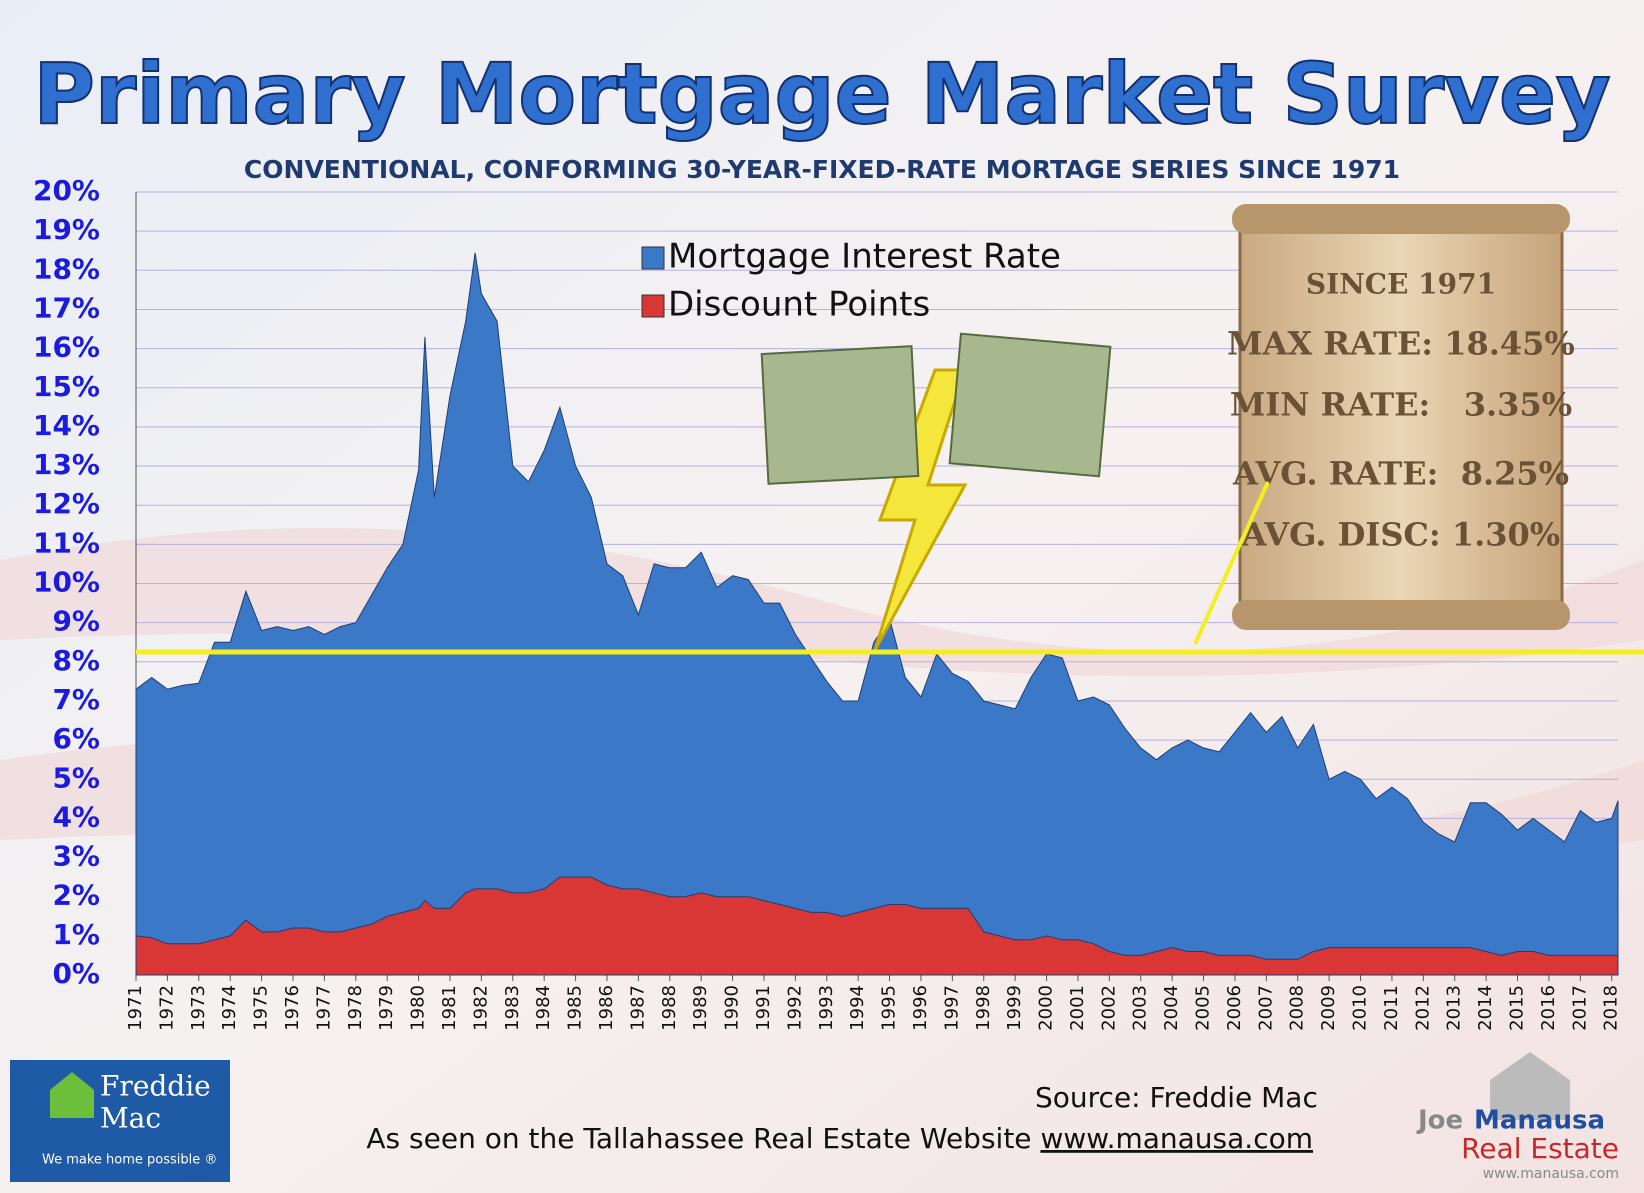  Describe the element at coordinates (799, 305) in the screenshot. I see `legend-label: Discount Points` at that location.